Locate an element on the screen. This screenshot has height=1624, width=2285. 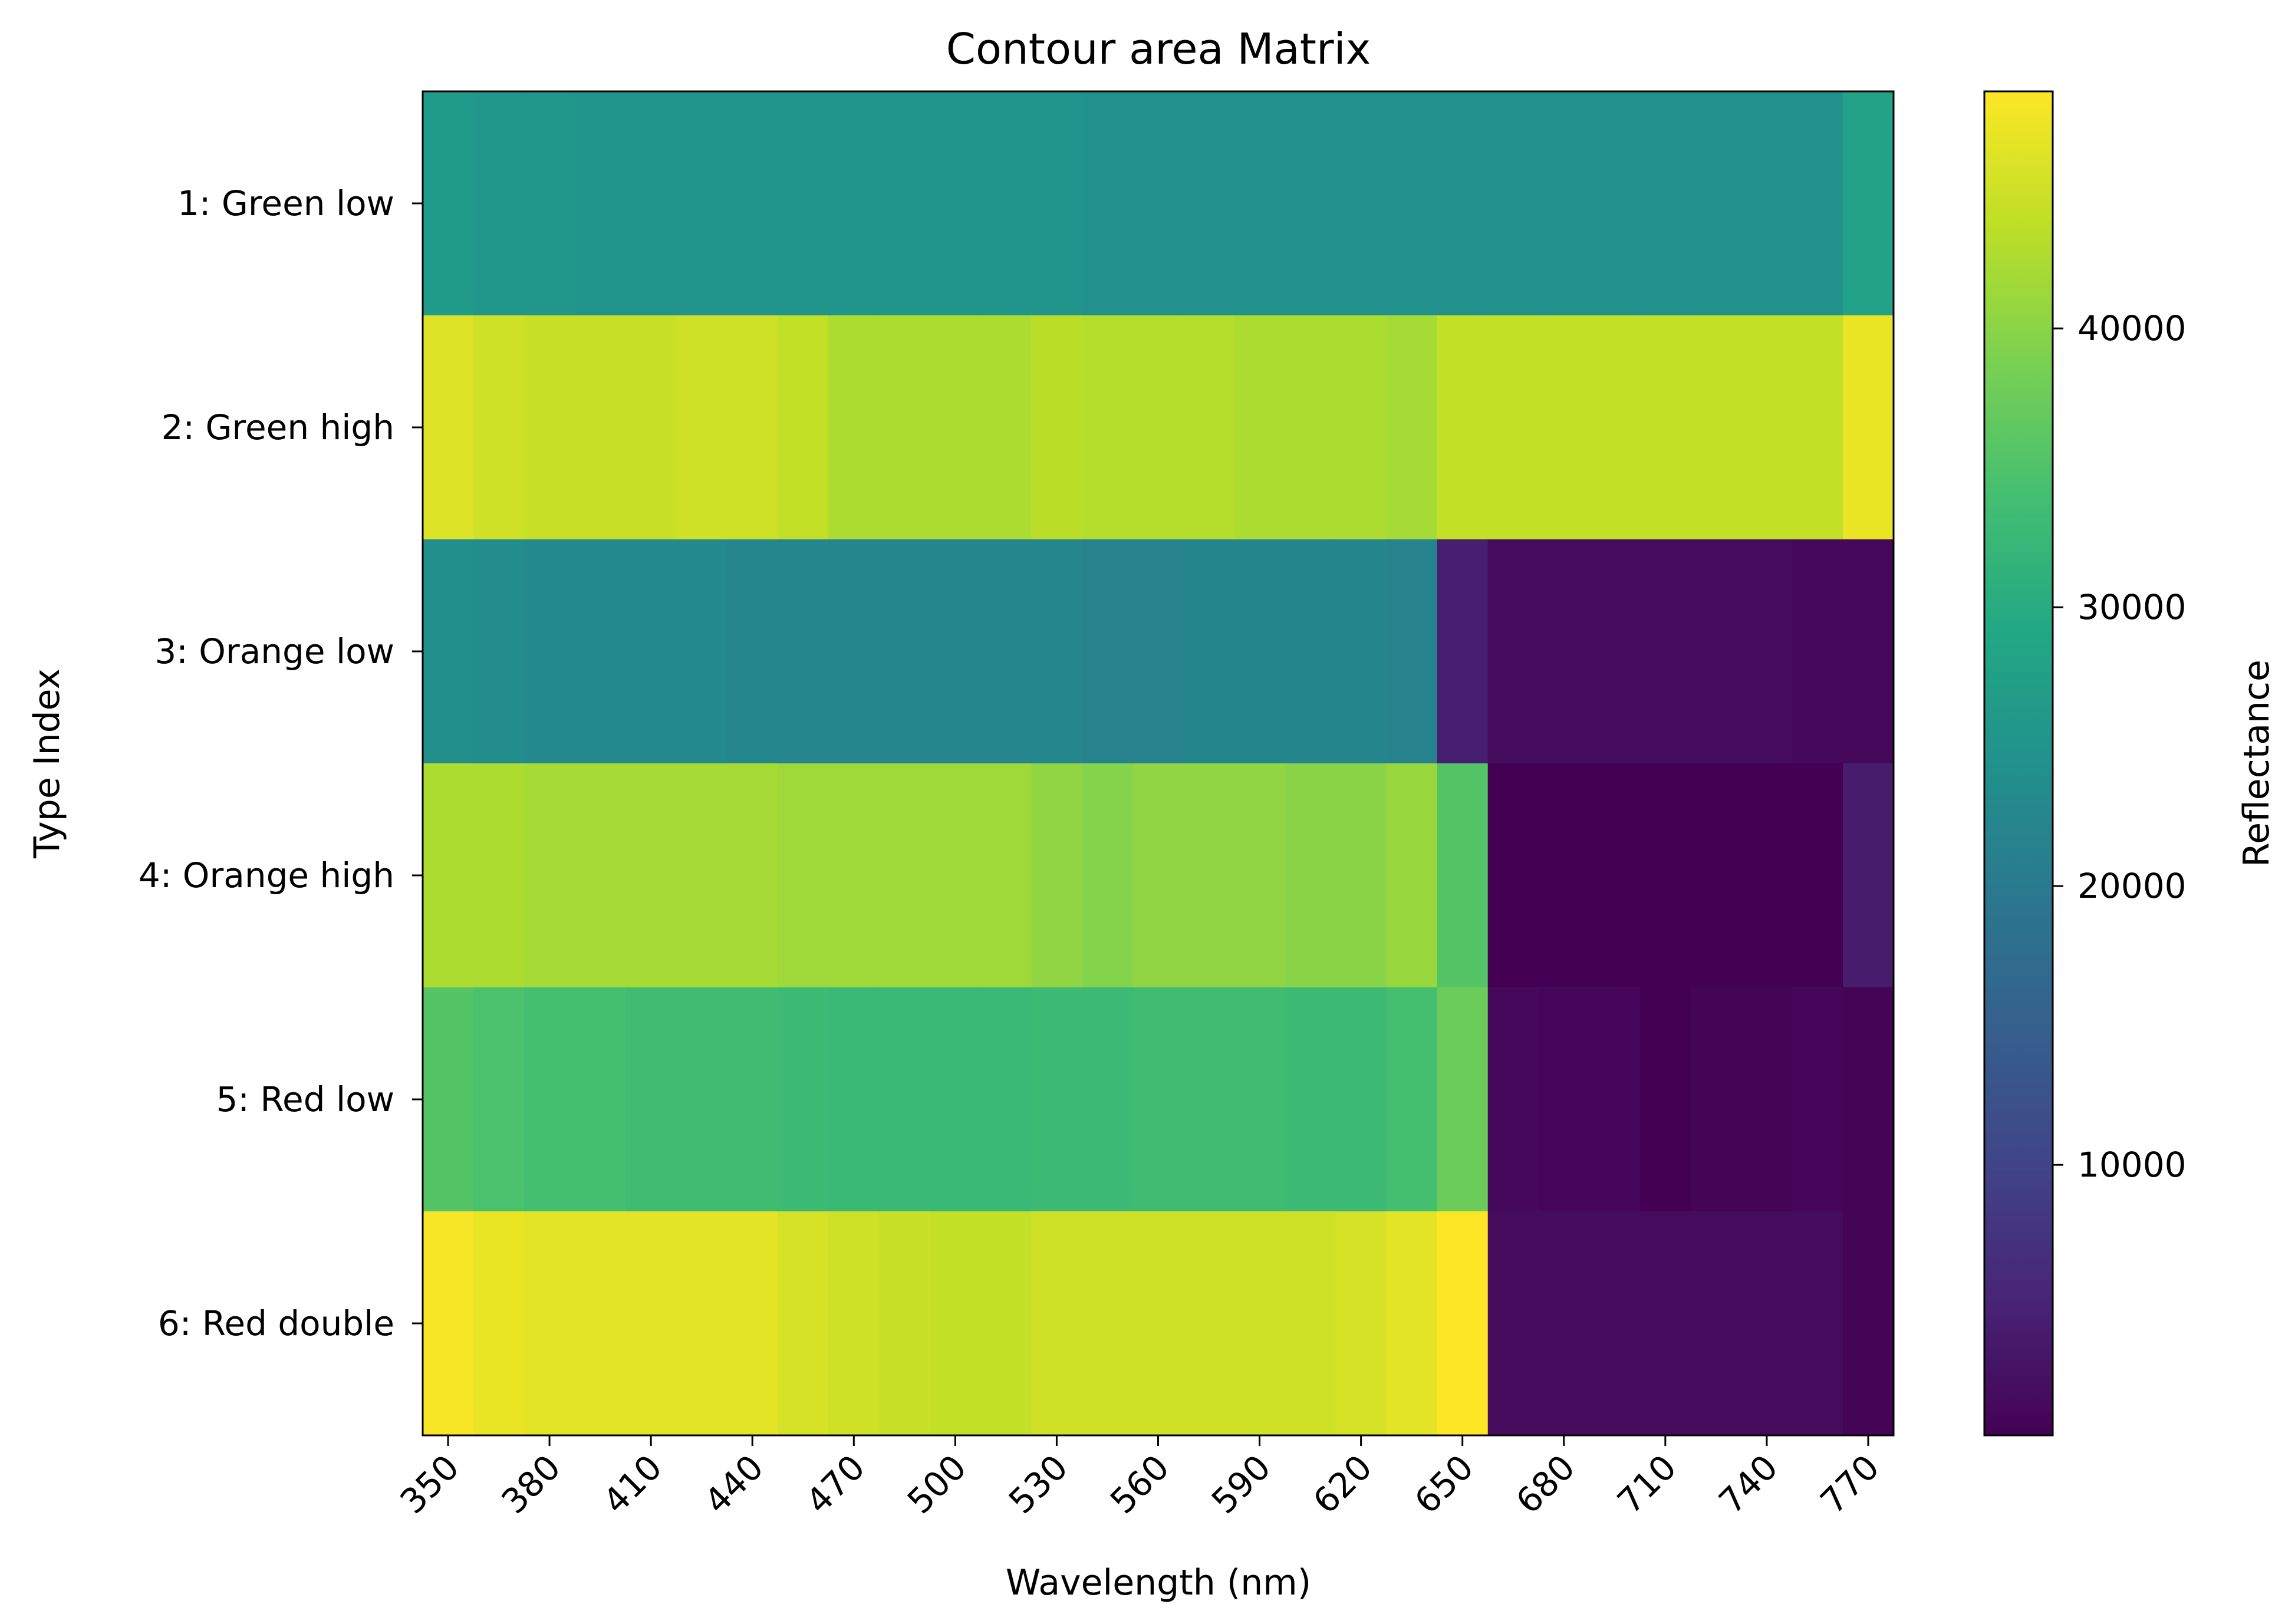
y-tick-label: 6: Red double is located at coordinates (276, 1323).